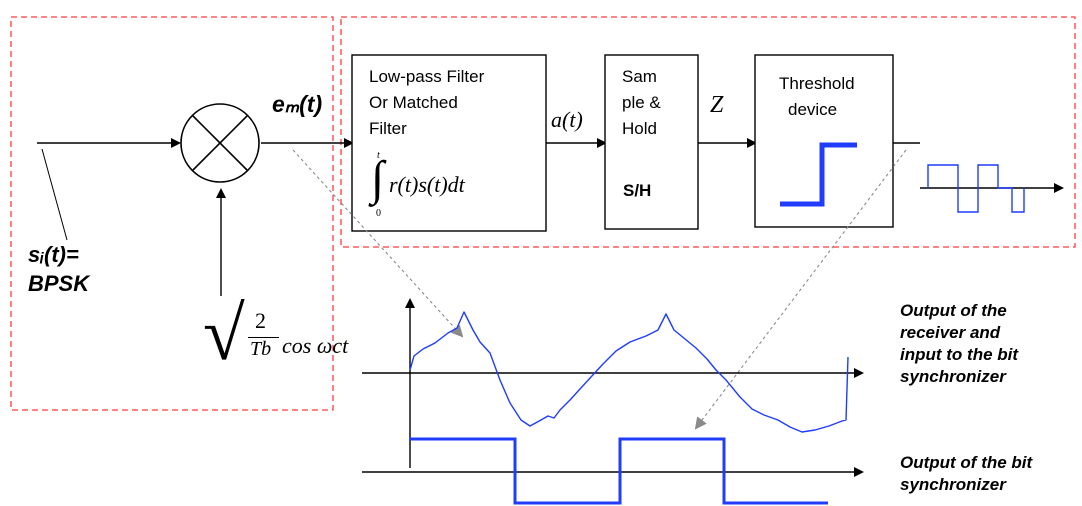 Image resolution: width=1082 pixels, height=506 pixels. Describe the element at coordinates (629, 372) in the screenshot. I see `receiver-output-waveform` at that location.